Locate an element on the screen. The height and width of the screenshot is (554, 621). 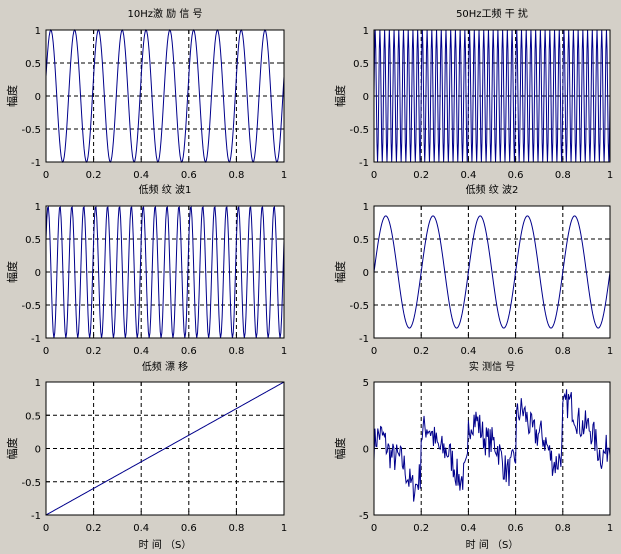
subplot-4: 0 0.2 0.4 0.6 0.8 1 1 0.5 0 -0.5 -1 幅度 低频 纹 波2 is located at coordinates (473, 270).